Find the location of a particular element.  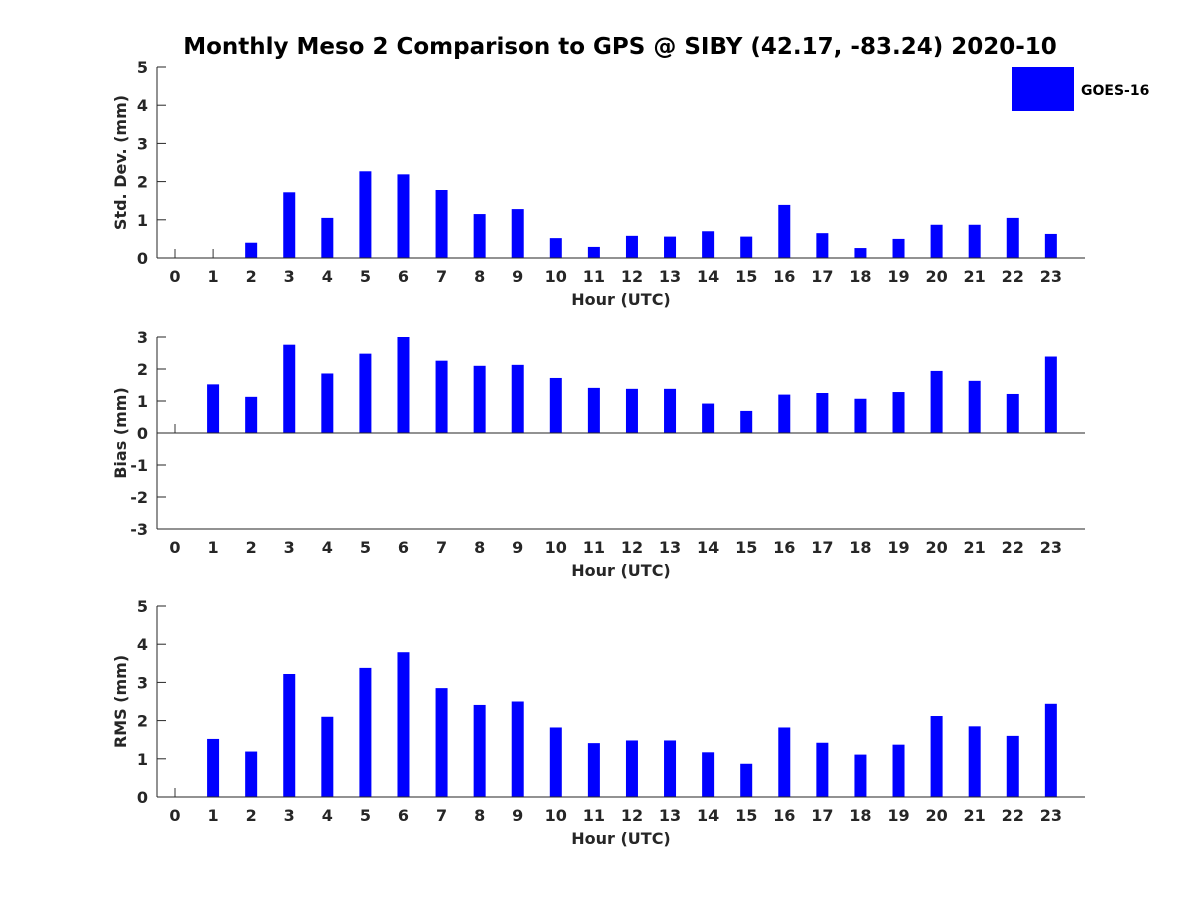

bias-x-tick-label: 20 is located at coordinates (936, 547).